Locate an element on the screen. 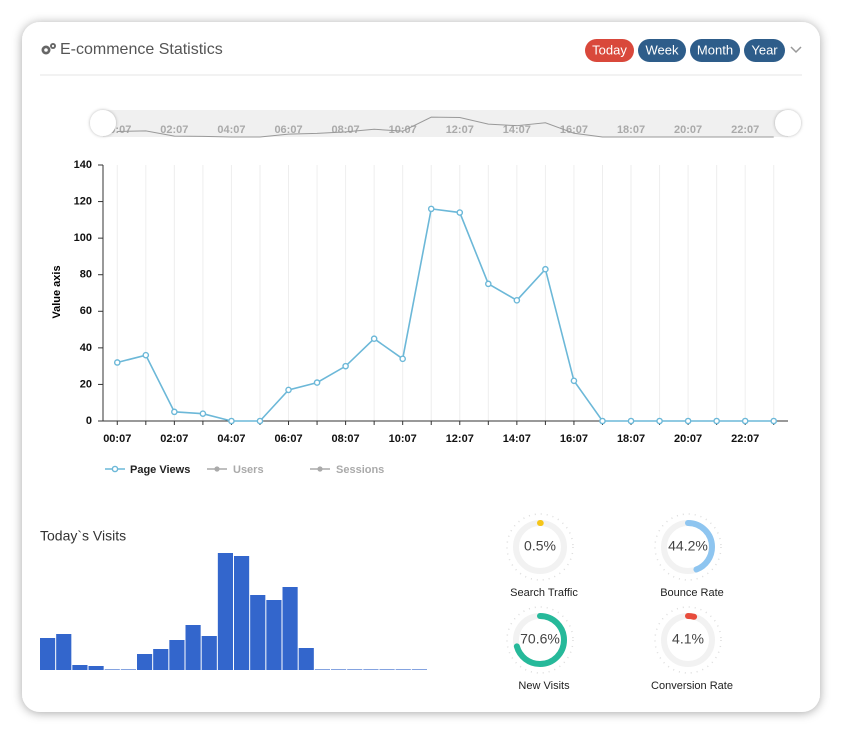 The width and height of the screenshot is (841, 740). slider-label: 14:07 is located at coordinates (517, 130).